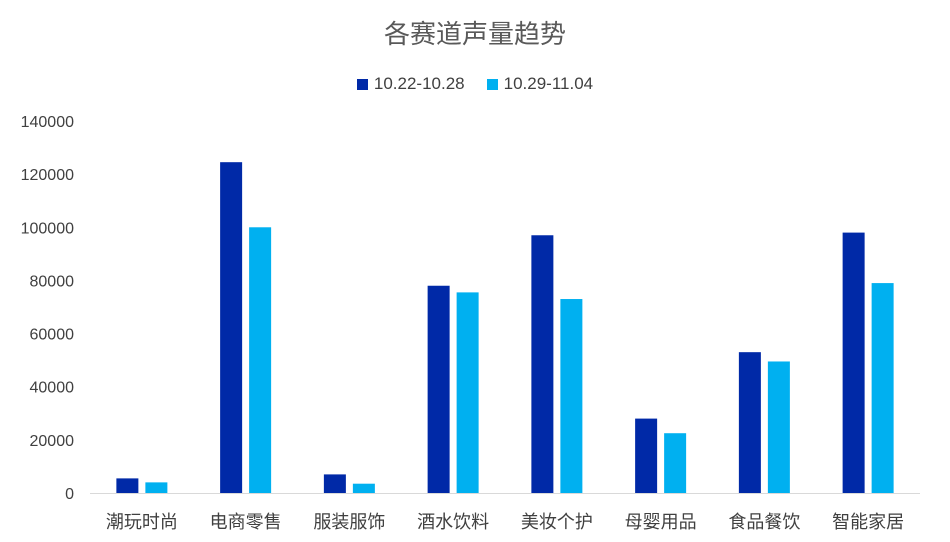 The width and height of the screenshot is (950, 542). Describe the element at coordinates (142, 522) in the screenshot. I see `x-tick-label: 潮玩时尚` at that location.